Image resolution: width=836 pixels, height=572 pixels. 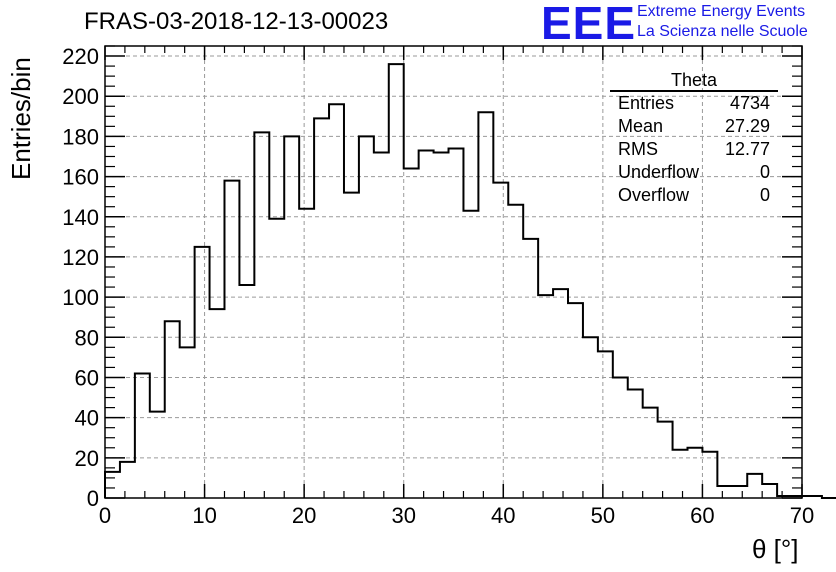 I want to click on stats-row: Overflow 0, so click(x=694, y=195).